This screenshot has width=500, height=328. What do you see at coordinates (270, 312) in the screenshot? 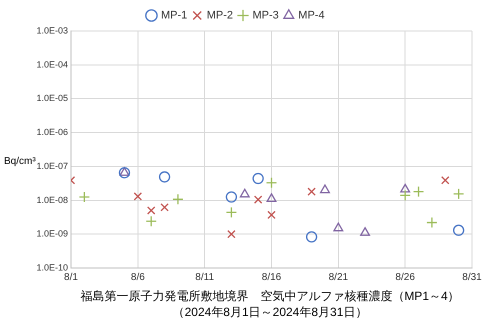
I see `text: （2024年8月1日～2024年8月31日）` at bounding box center [270, 312].